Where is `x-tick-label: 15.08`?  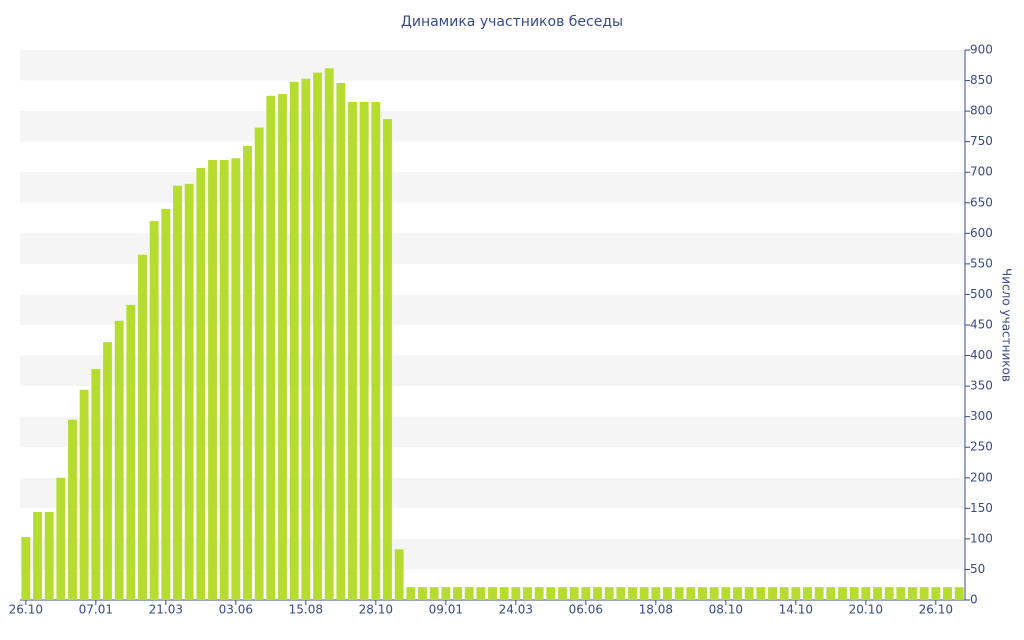 x-tick-label: 15.08 is located at coordinates (306, 610).